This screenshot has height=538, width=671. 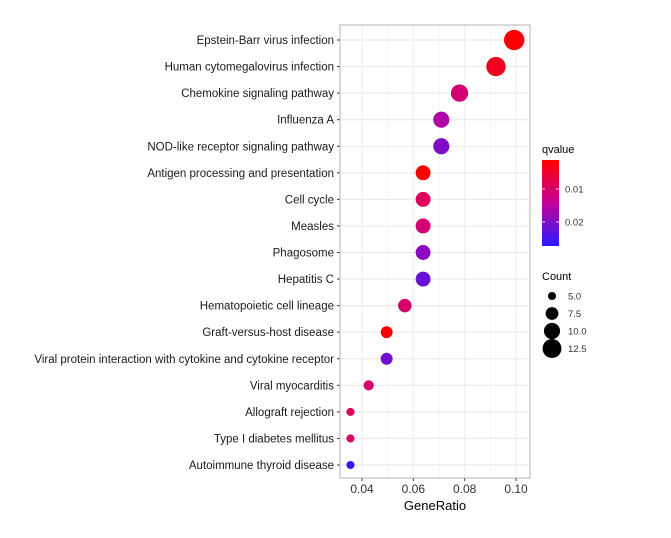 What do you see at coordinates (309, 200) in the screenshot?
I see `y-tick-label: Cell cycle` at bounding box center [309, 200].